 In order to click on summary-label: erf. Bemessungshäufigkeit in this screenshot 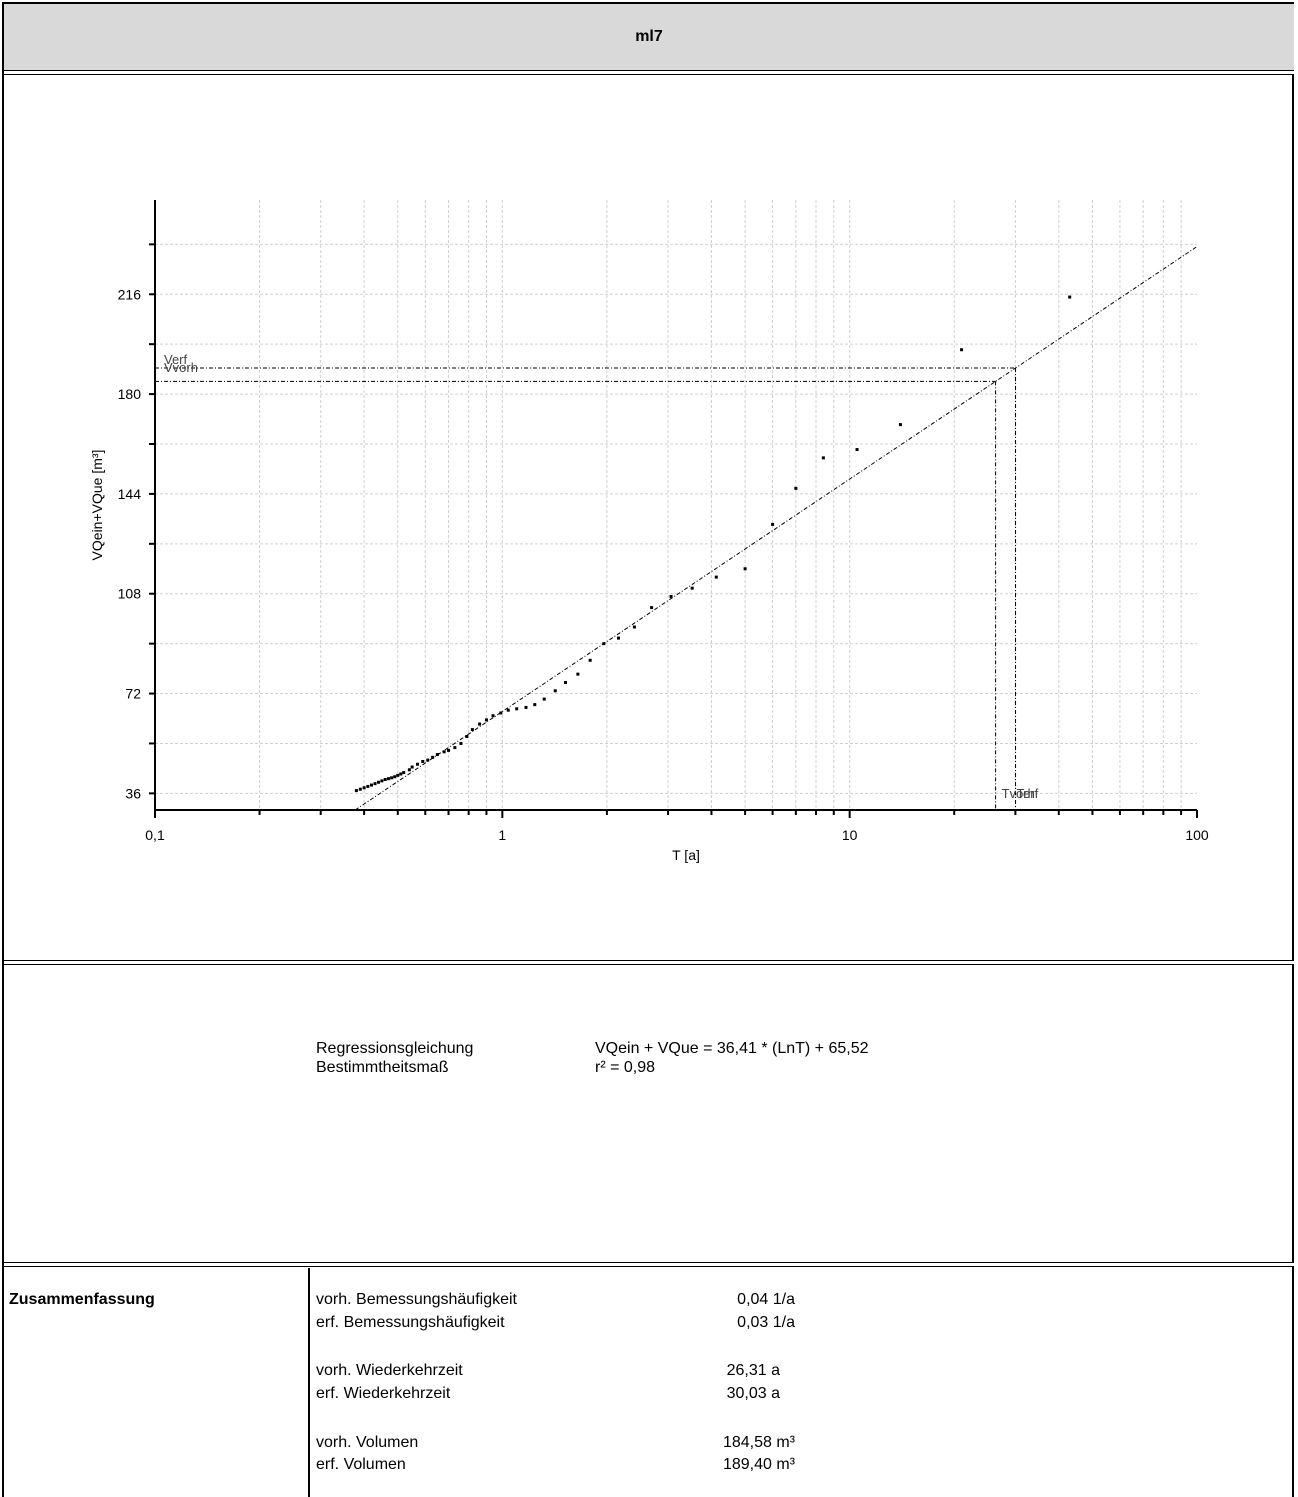, I will do `click(410, 1322)`.